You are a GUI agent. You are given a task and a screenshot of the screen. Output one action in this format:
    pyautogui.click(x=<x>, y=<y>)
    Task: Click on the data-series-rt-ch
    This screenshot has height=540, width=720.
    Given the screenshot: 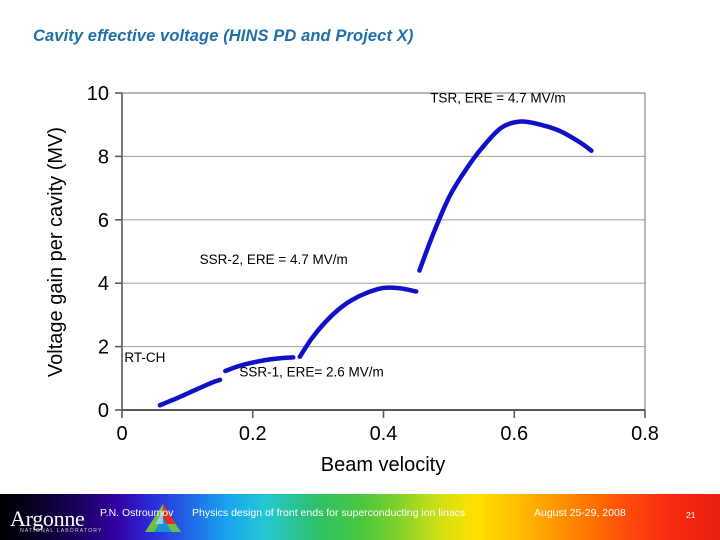 What is the action you would take?
    pyautogui.click(x=190, y=392)
    